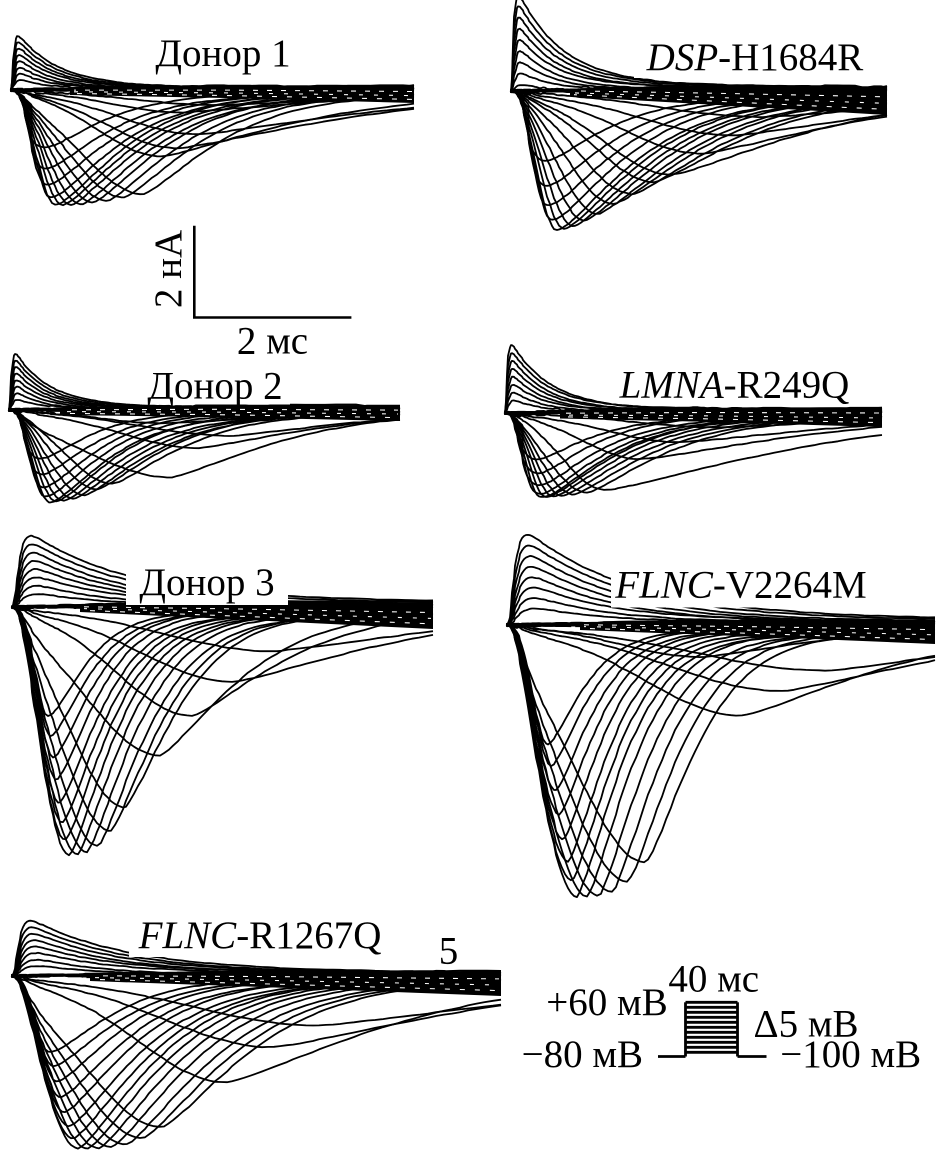 The width and height of the screenshot is (945, 1154). What do you see at coordinates (713, 979) in the screenshot?
I see `svg-text: 40 мс` at bounding box center [713, 979].